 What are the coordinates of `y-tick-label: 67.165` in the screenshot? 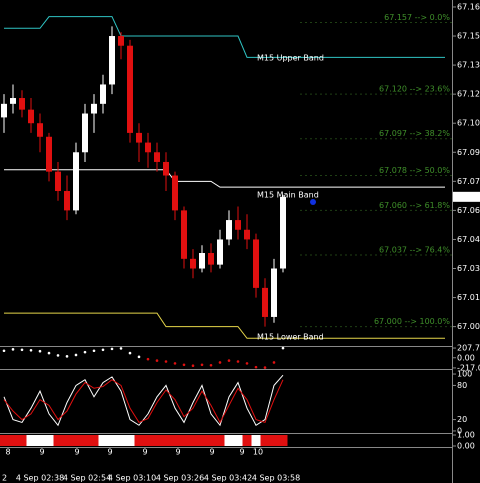 It's located at (468, 6).